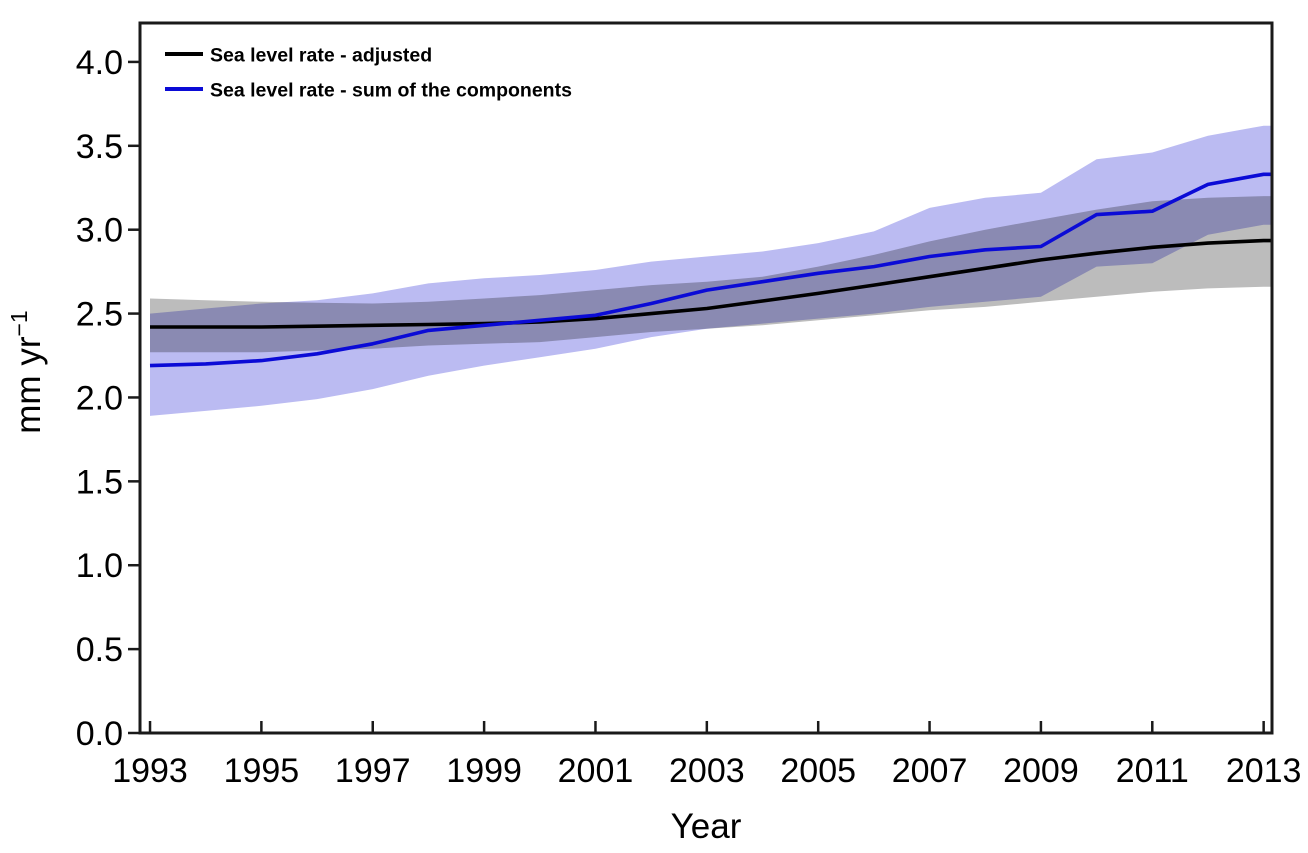 The height and width of the screenshot is (853, 1308). What do you see at coordinates (99, 566) in the screenshot?
I see `y-tick-label: 1.0` at bounding box center [99, 566].